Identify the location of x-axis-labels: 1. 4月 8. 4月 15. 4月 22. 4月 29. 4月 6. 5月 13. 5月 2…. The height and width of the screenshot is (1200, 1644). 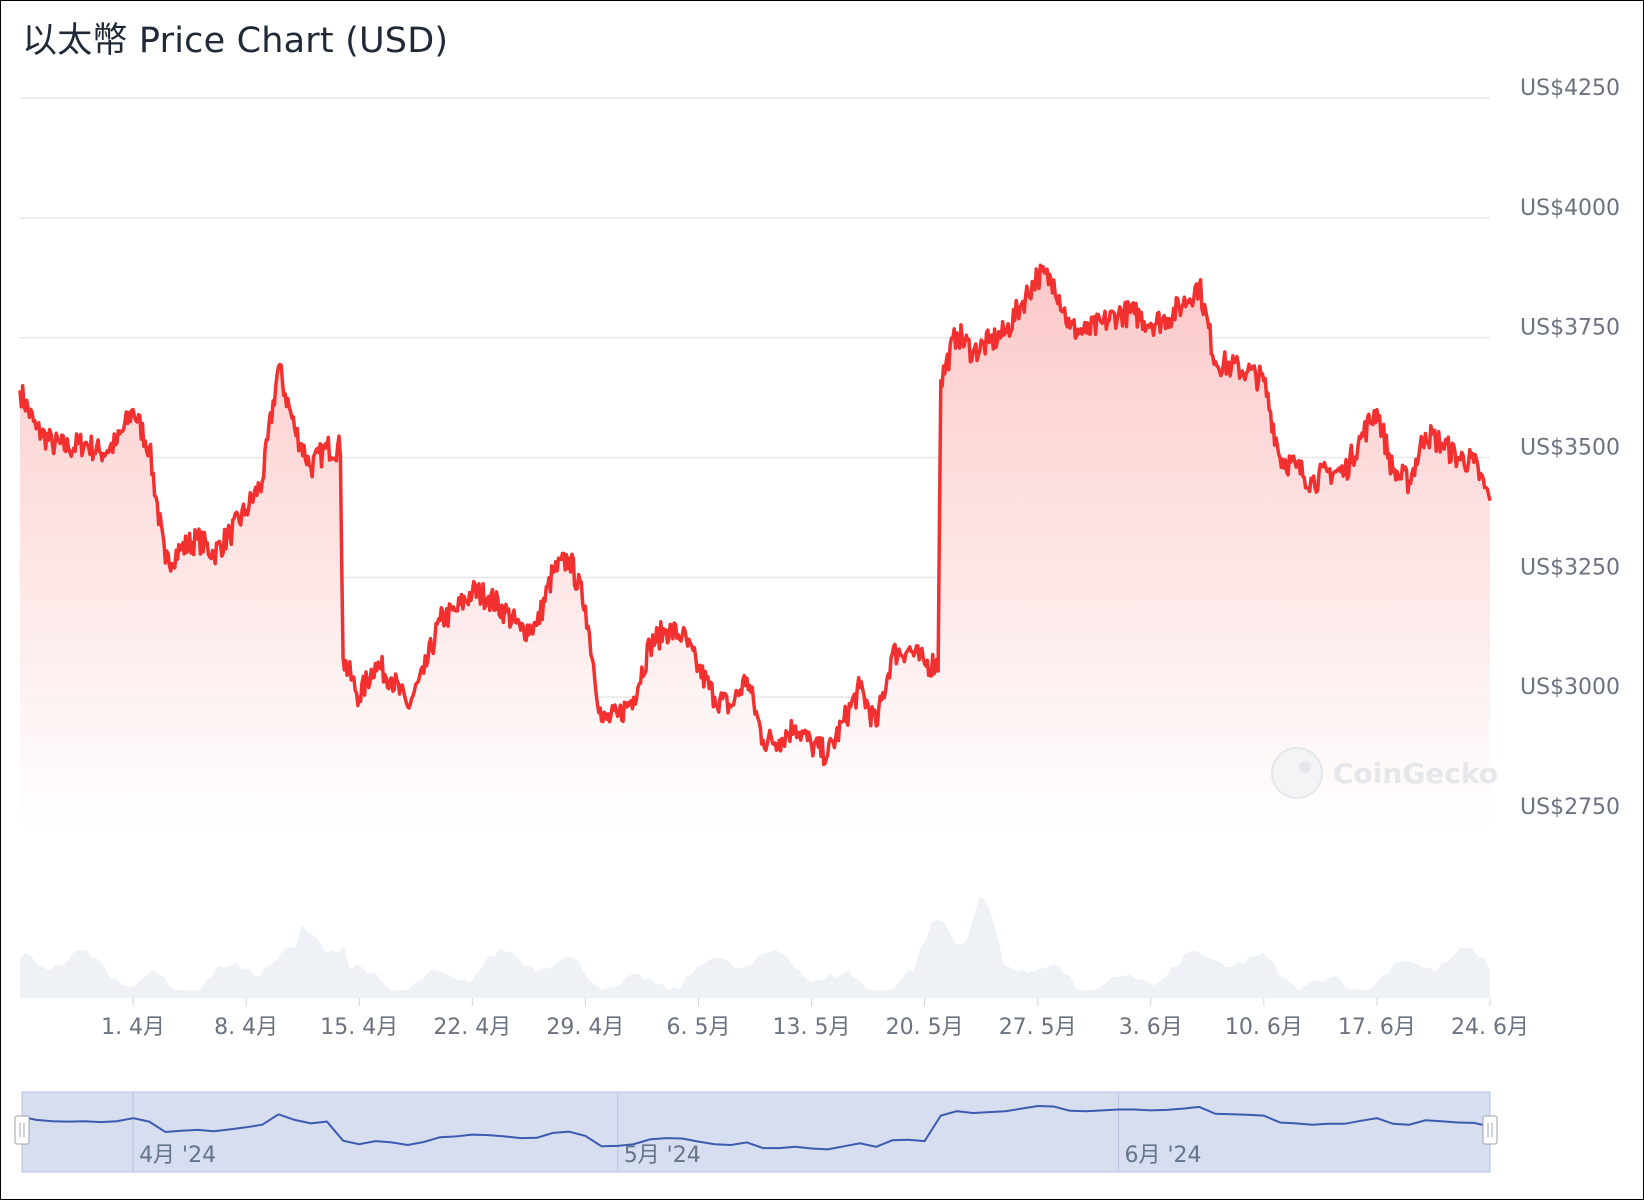
(815, 1019).